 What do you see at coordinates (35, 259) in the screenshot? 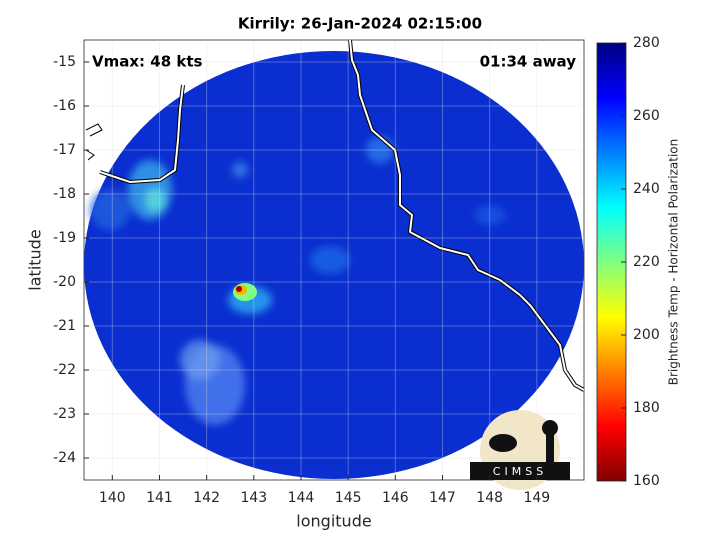
I see `y-axis-label: latitude` at bounding box center [35, 259].